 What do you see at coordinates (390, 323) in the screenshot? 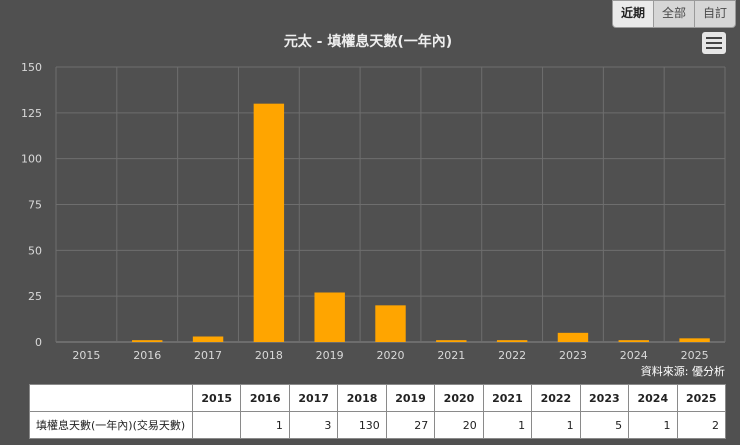
I see `bar-2020` at bounding box center [390, 323].